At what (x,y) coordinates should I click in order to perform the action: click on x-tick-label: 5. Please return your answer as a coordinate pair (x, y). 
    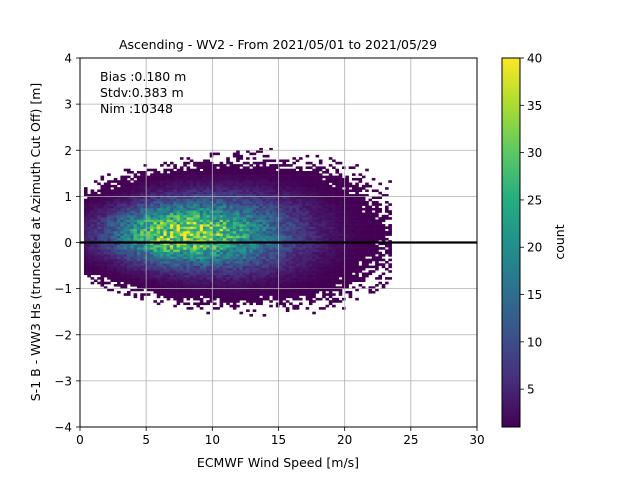
    Looking at the image, I should click on (146, 440).